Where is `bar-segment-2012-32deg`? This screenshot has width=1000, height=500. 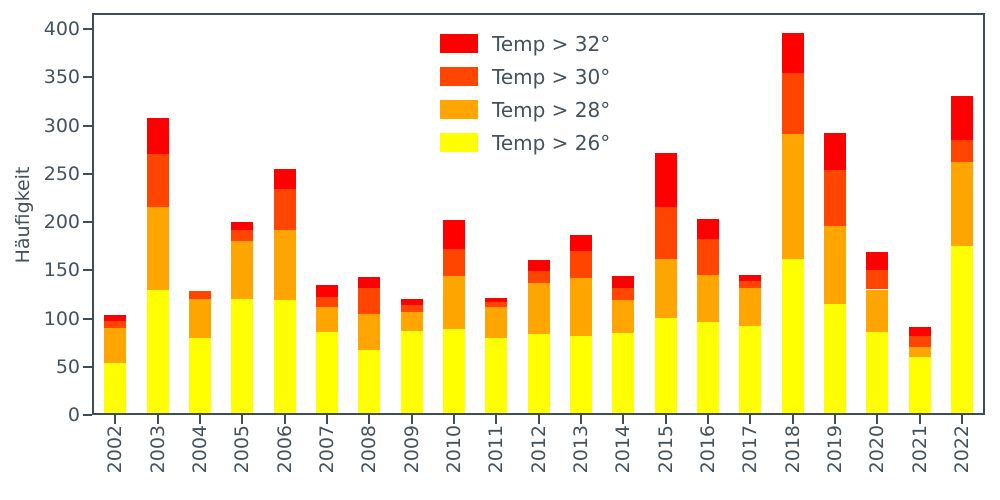
bar-segment-2012-32deg is located at coordinates (538, 265).